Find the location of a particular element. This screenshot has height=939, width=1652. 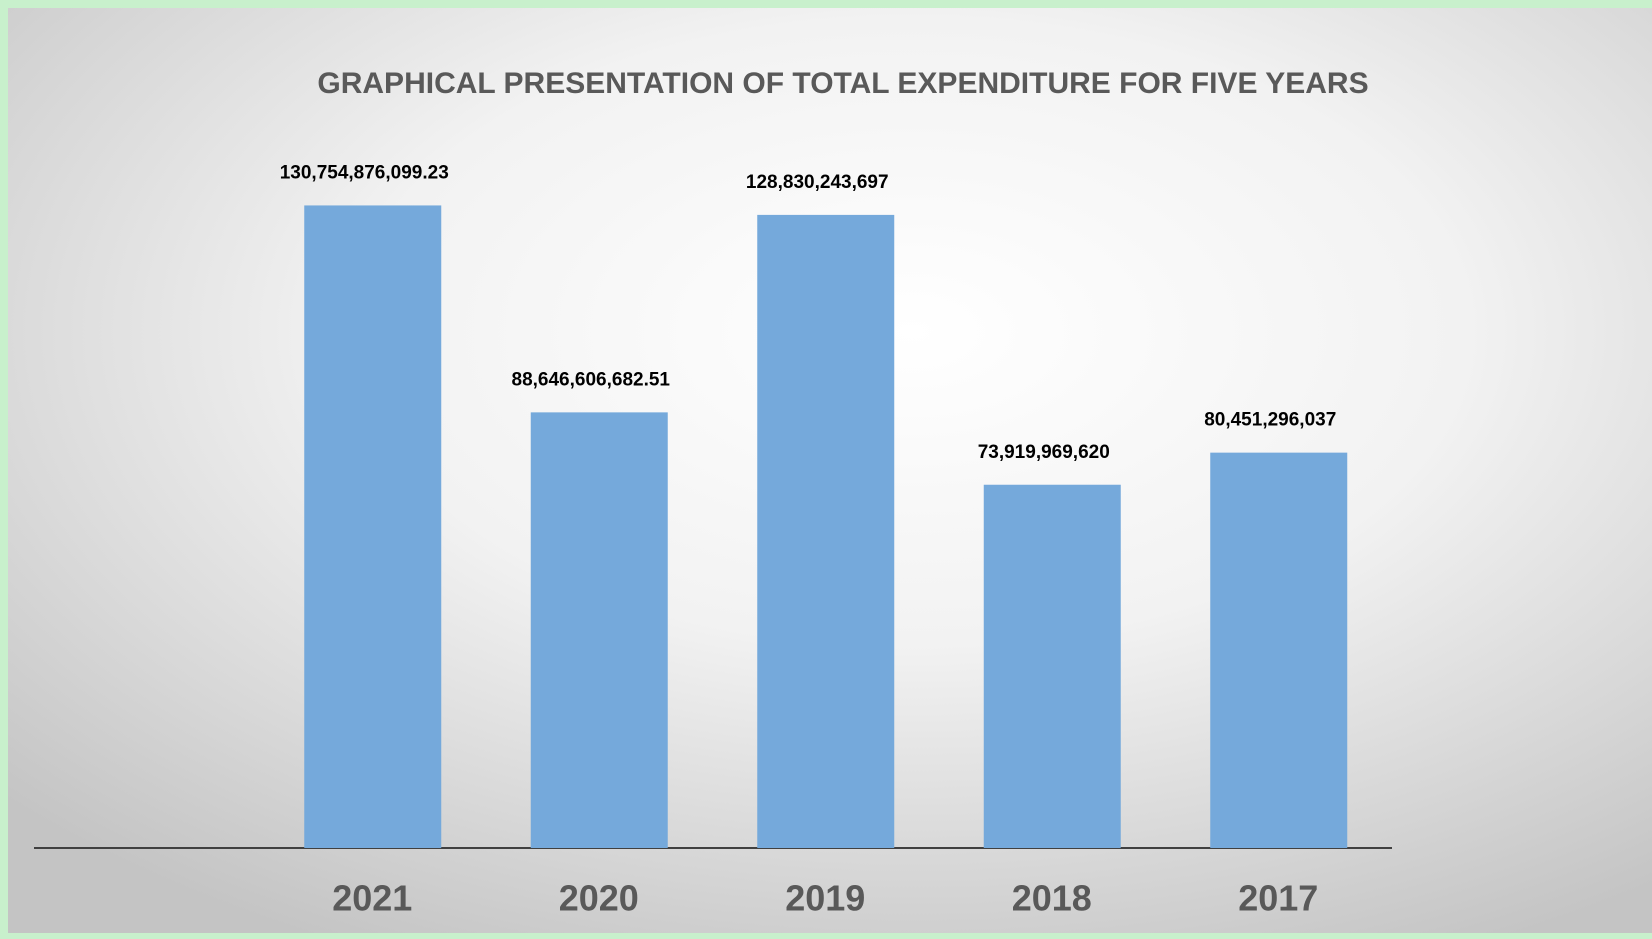

x-tick-label: 2021 is located at coordinates (372, 898).